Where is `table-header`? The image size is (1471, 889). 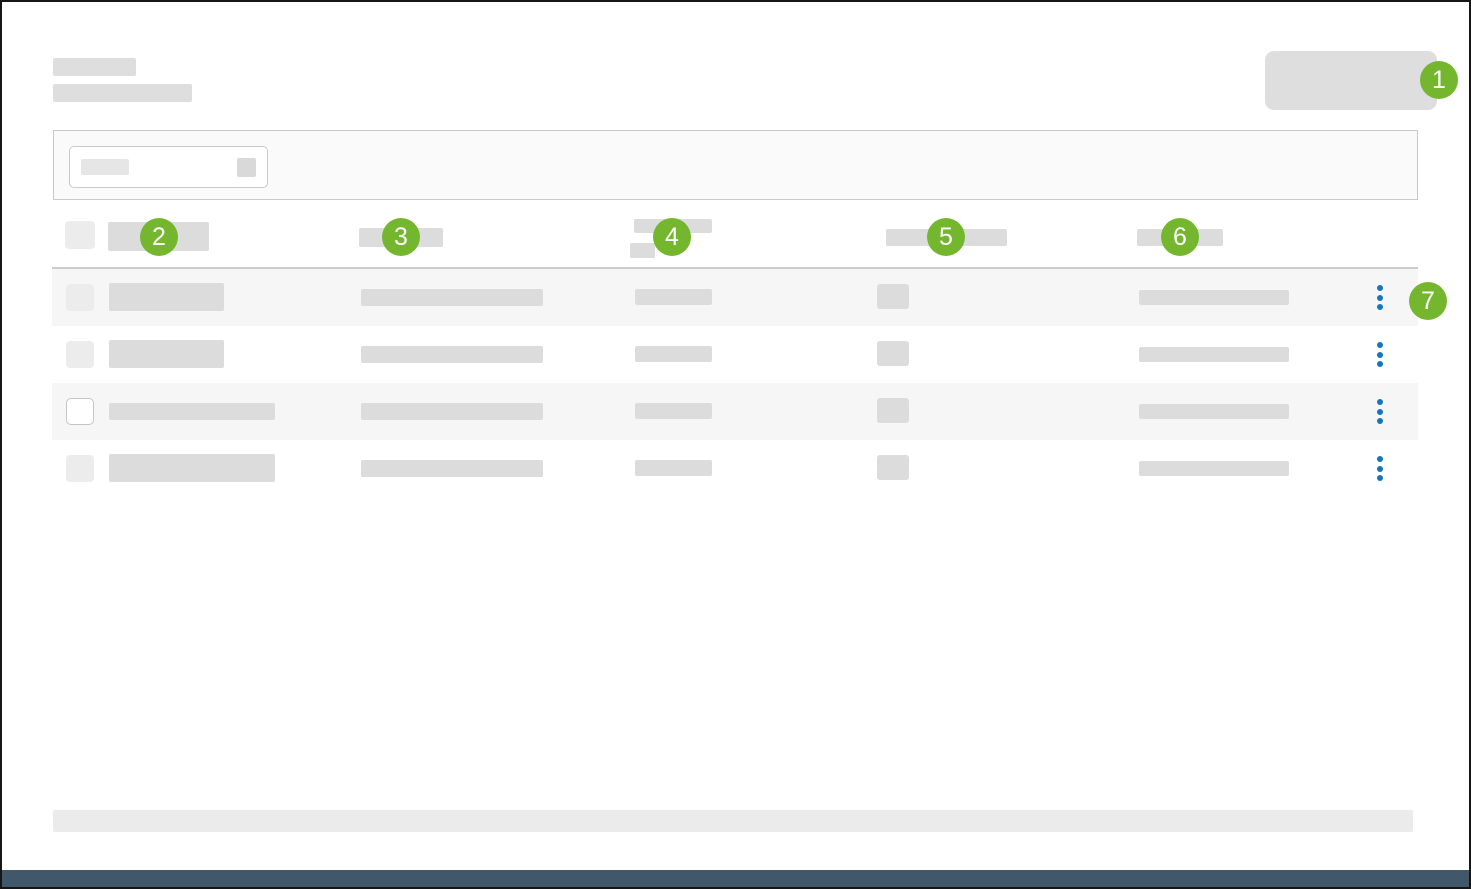
table-header is located at coordinates (735, 237).